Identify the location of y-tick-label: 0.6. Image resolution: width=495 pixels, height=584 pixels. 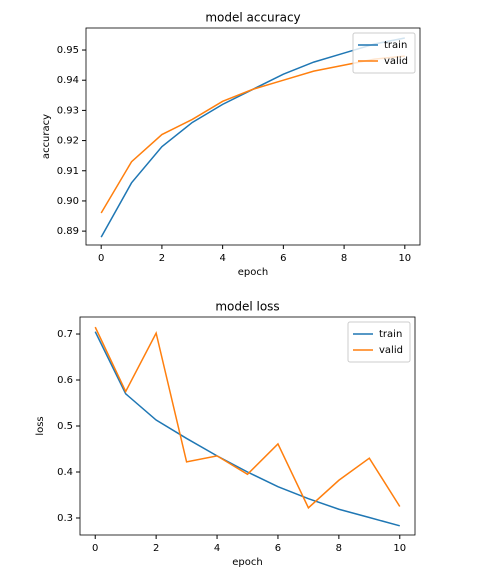
(65, 380).